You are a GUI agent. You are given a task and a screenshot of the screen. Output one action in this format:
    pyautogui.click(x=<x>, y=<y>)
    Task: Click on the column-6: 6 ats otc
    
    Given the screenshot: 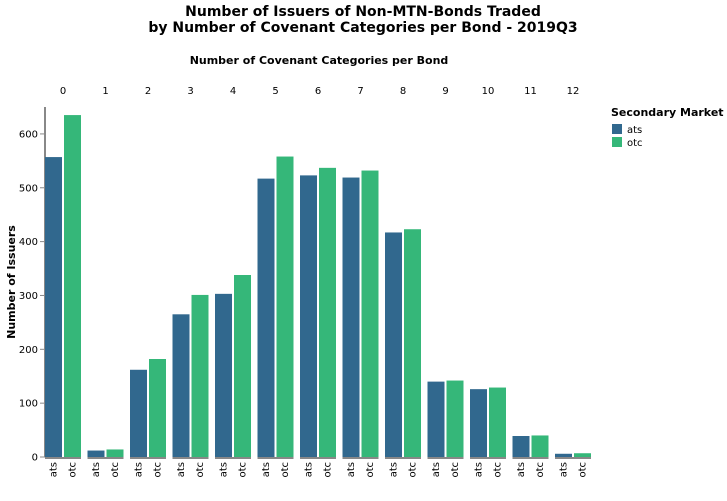 What is the action you would take?
    pyautogui.click(x=318, y=282)
    